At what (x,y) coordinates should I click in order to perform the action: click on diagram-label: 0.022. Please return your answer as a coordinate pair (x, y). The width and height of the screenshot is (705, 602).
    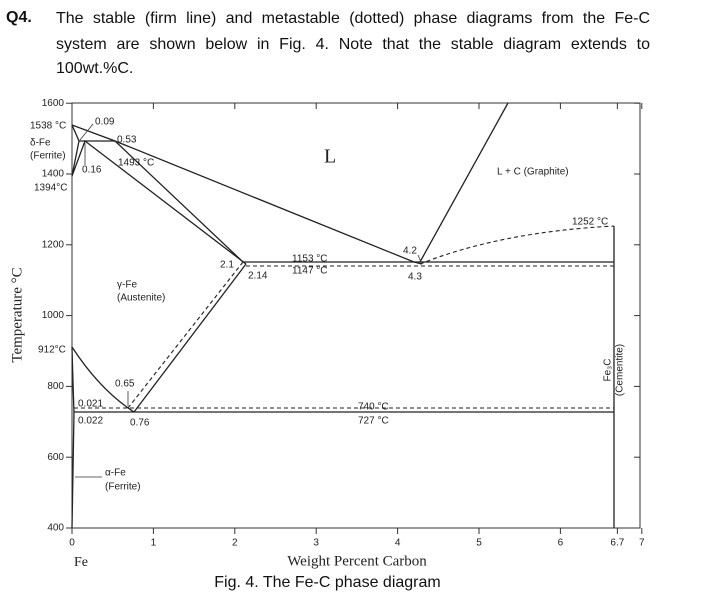
    Looking at the image, I should click on (90, 421).